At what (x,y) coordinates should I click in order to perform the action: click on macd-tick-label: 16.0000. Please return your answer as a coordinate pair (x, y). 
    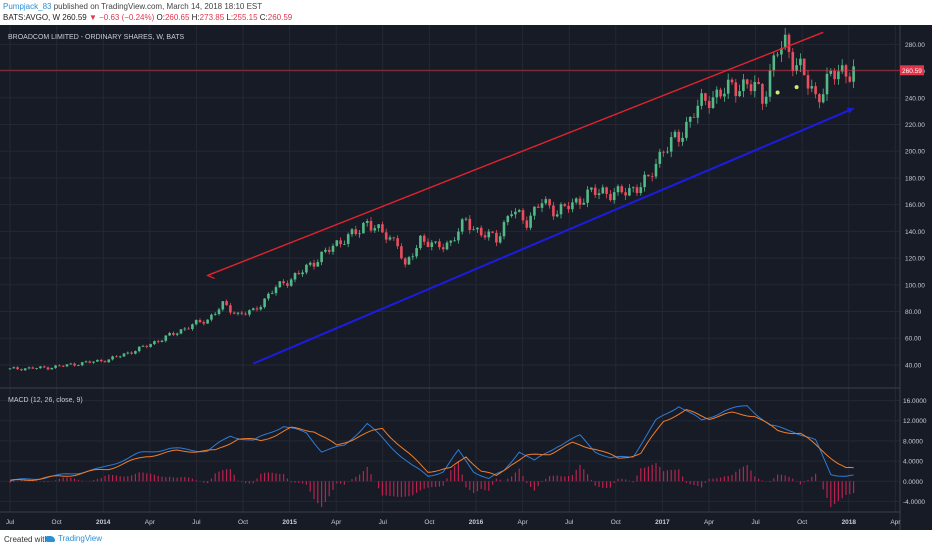
    Looking at the image, I should click on (915, 401).